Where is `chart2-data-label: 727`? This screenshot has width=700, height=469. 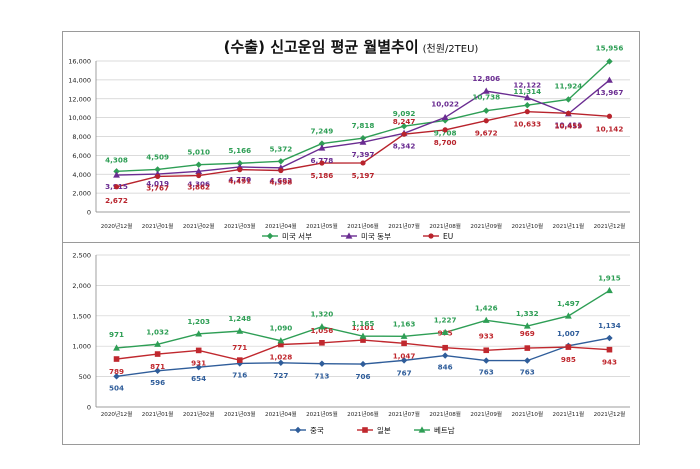 chart2-data-label: 727 is located at coordinates (280, 375).